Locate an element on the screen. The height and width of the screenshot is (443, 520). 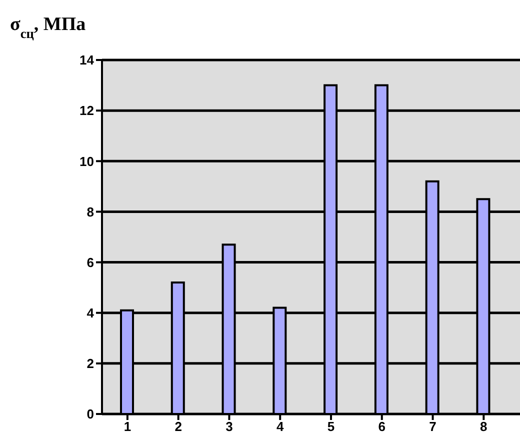
y-tick-label: 4 is located at coordinates (90, 312).